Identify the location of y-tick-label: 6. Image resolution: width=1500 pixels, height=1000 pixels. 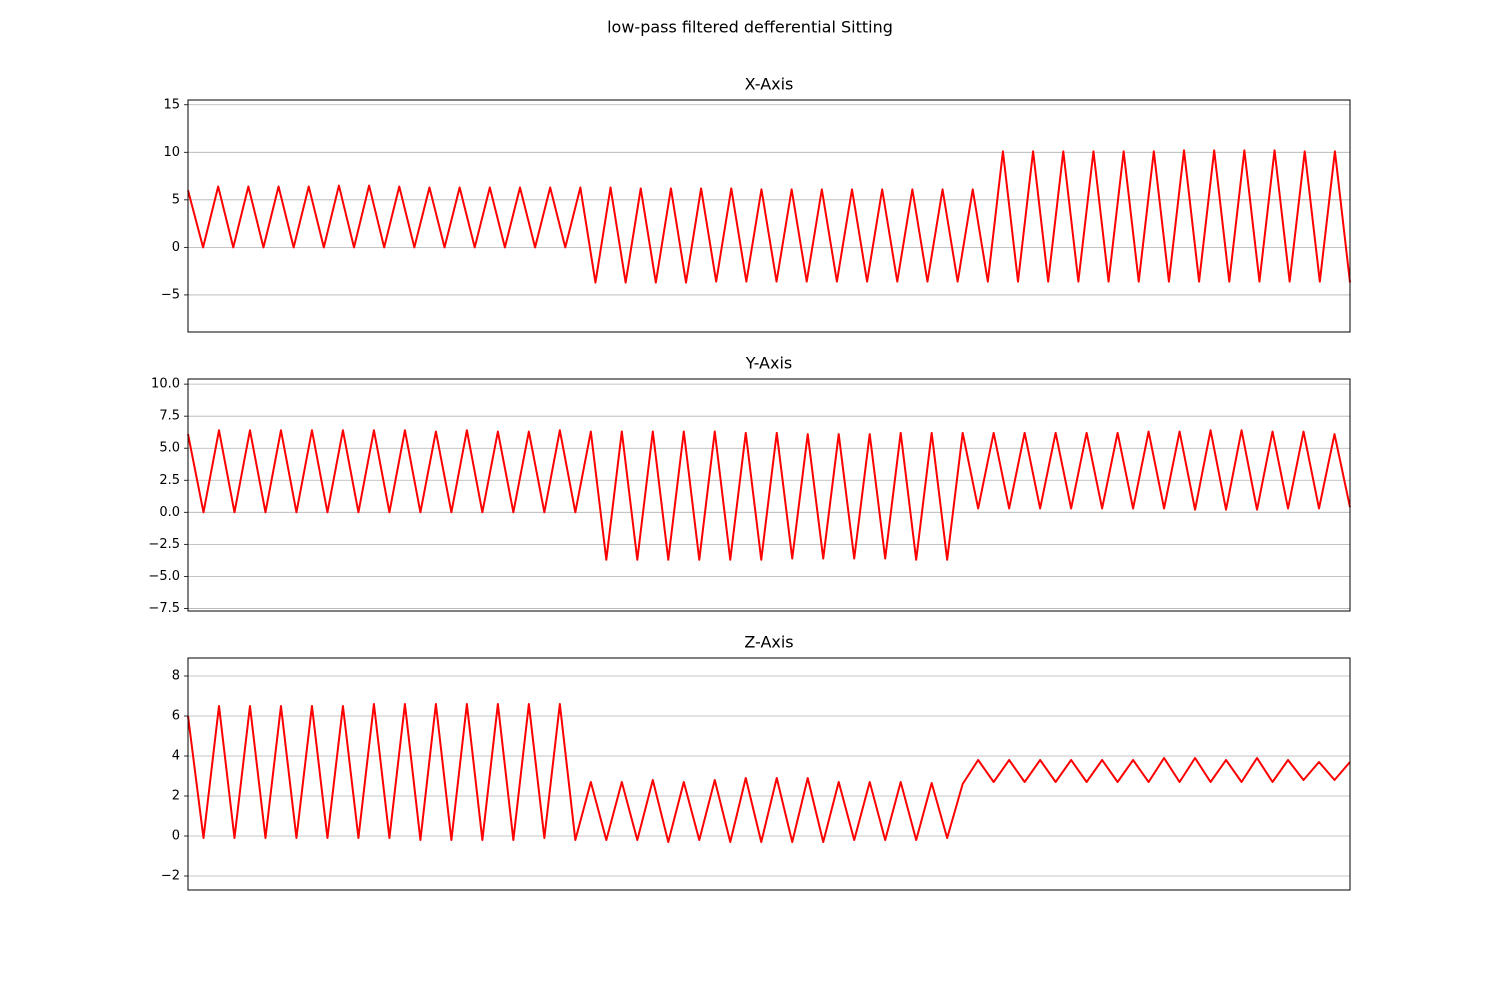
(176, 716).